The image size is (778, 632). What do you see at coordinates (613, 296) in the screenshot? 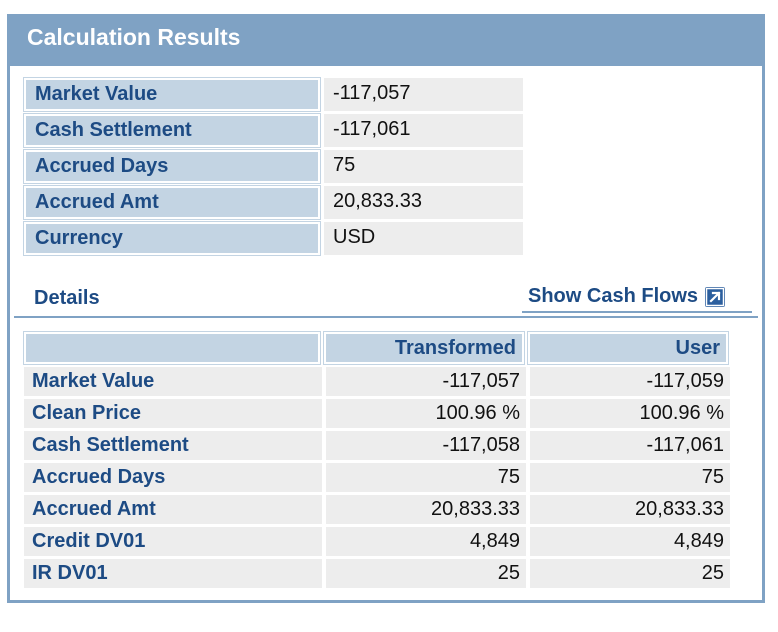
I see `show-cash-flows-label: Show Cash Flows` at bounding box center [613, 296].